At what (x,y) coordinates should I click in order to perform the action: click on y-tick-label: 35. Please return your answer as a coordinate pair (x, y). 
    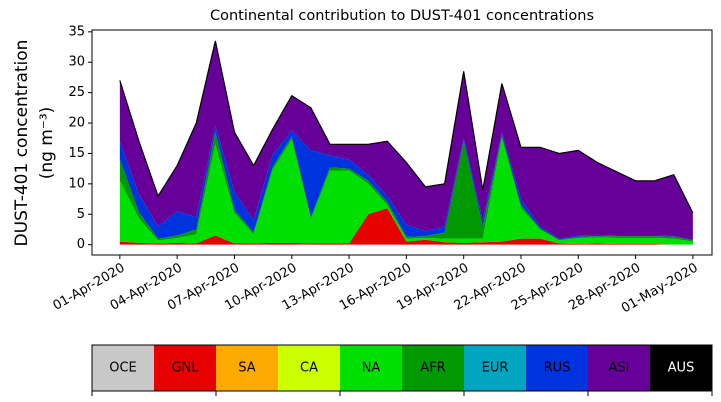
    Looking at the image, I should click on (76, 31).